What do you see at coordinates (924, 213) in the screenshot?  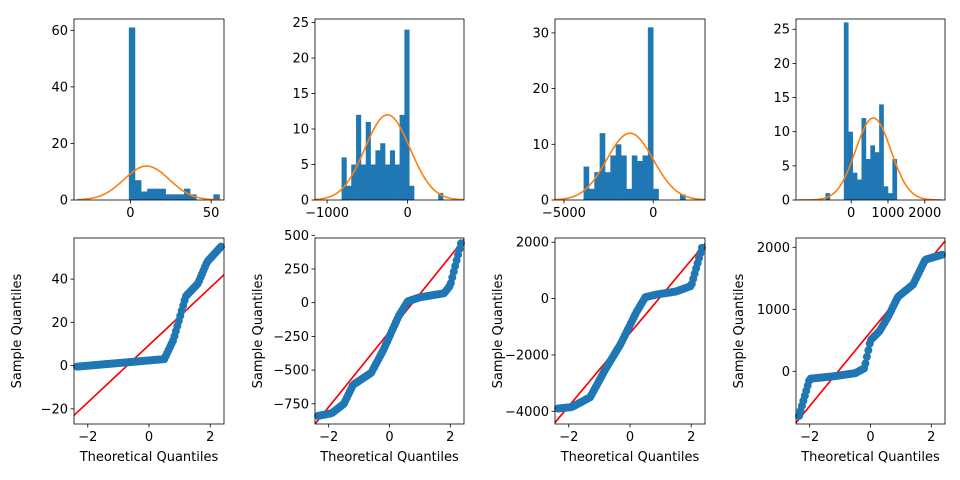 I see `x-tick-label: 2000` at bounding box center [924, 213].